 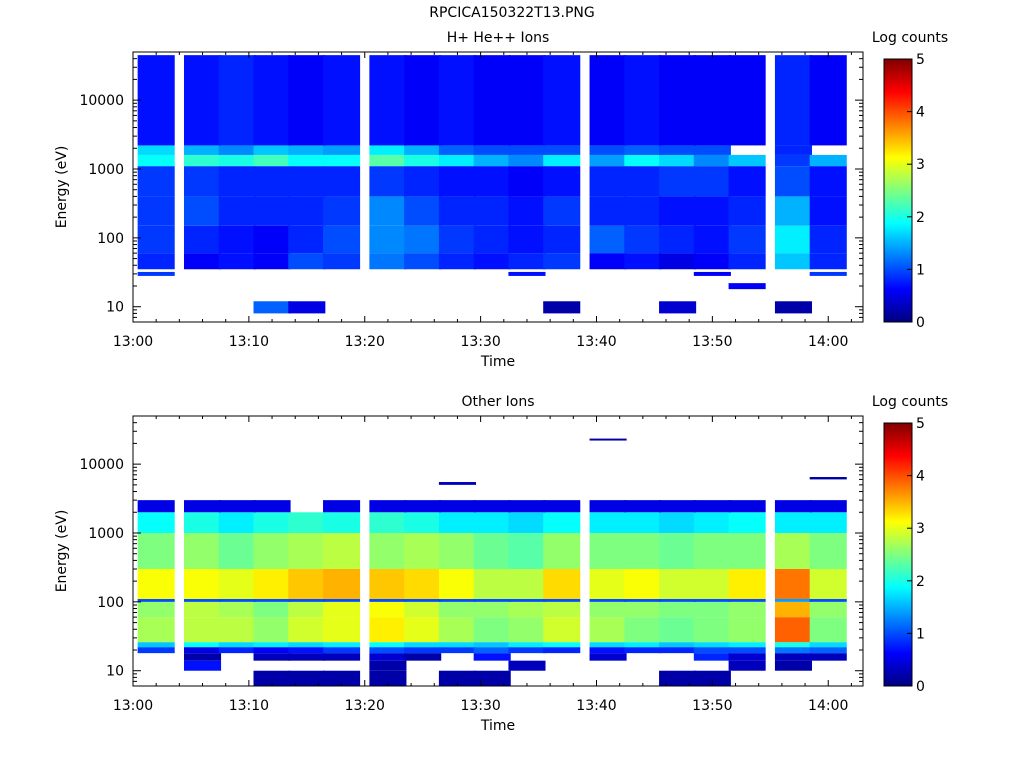 I want to click on x-axis-label: Time, so click(x=497, y=362).